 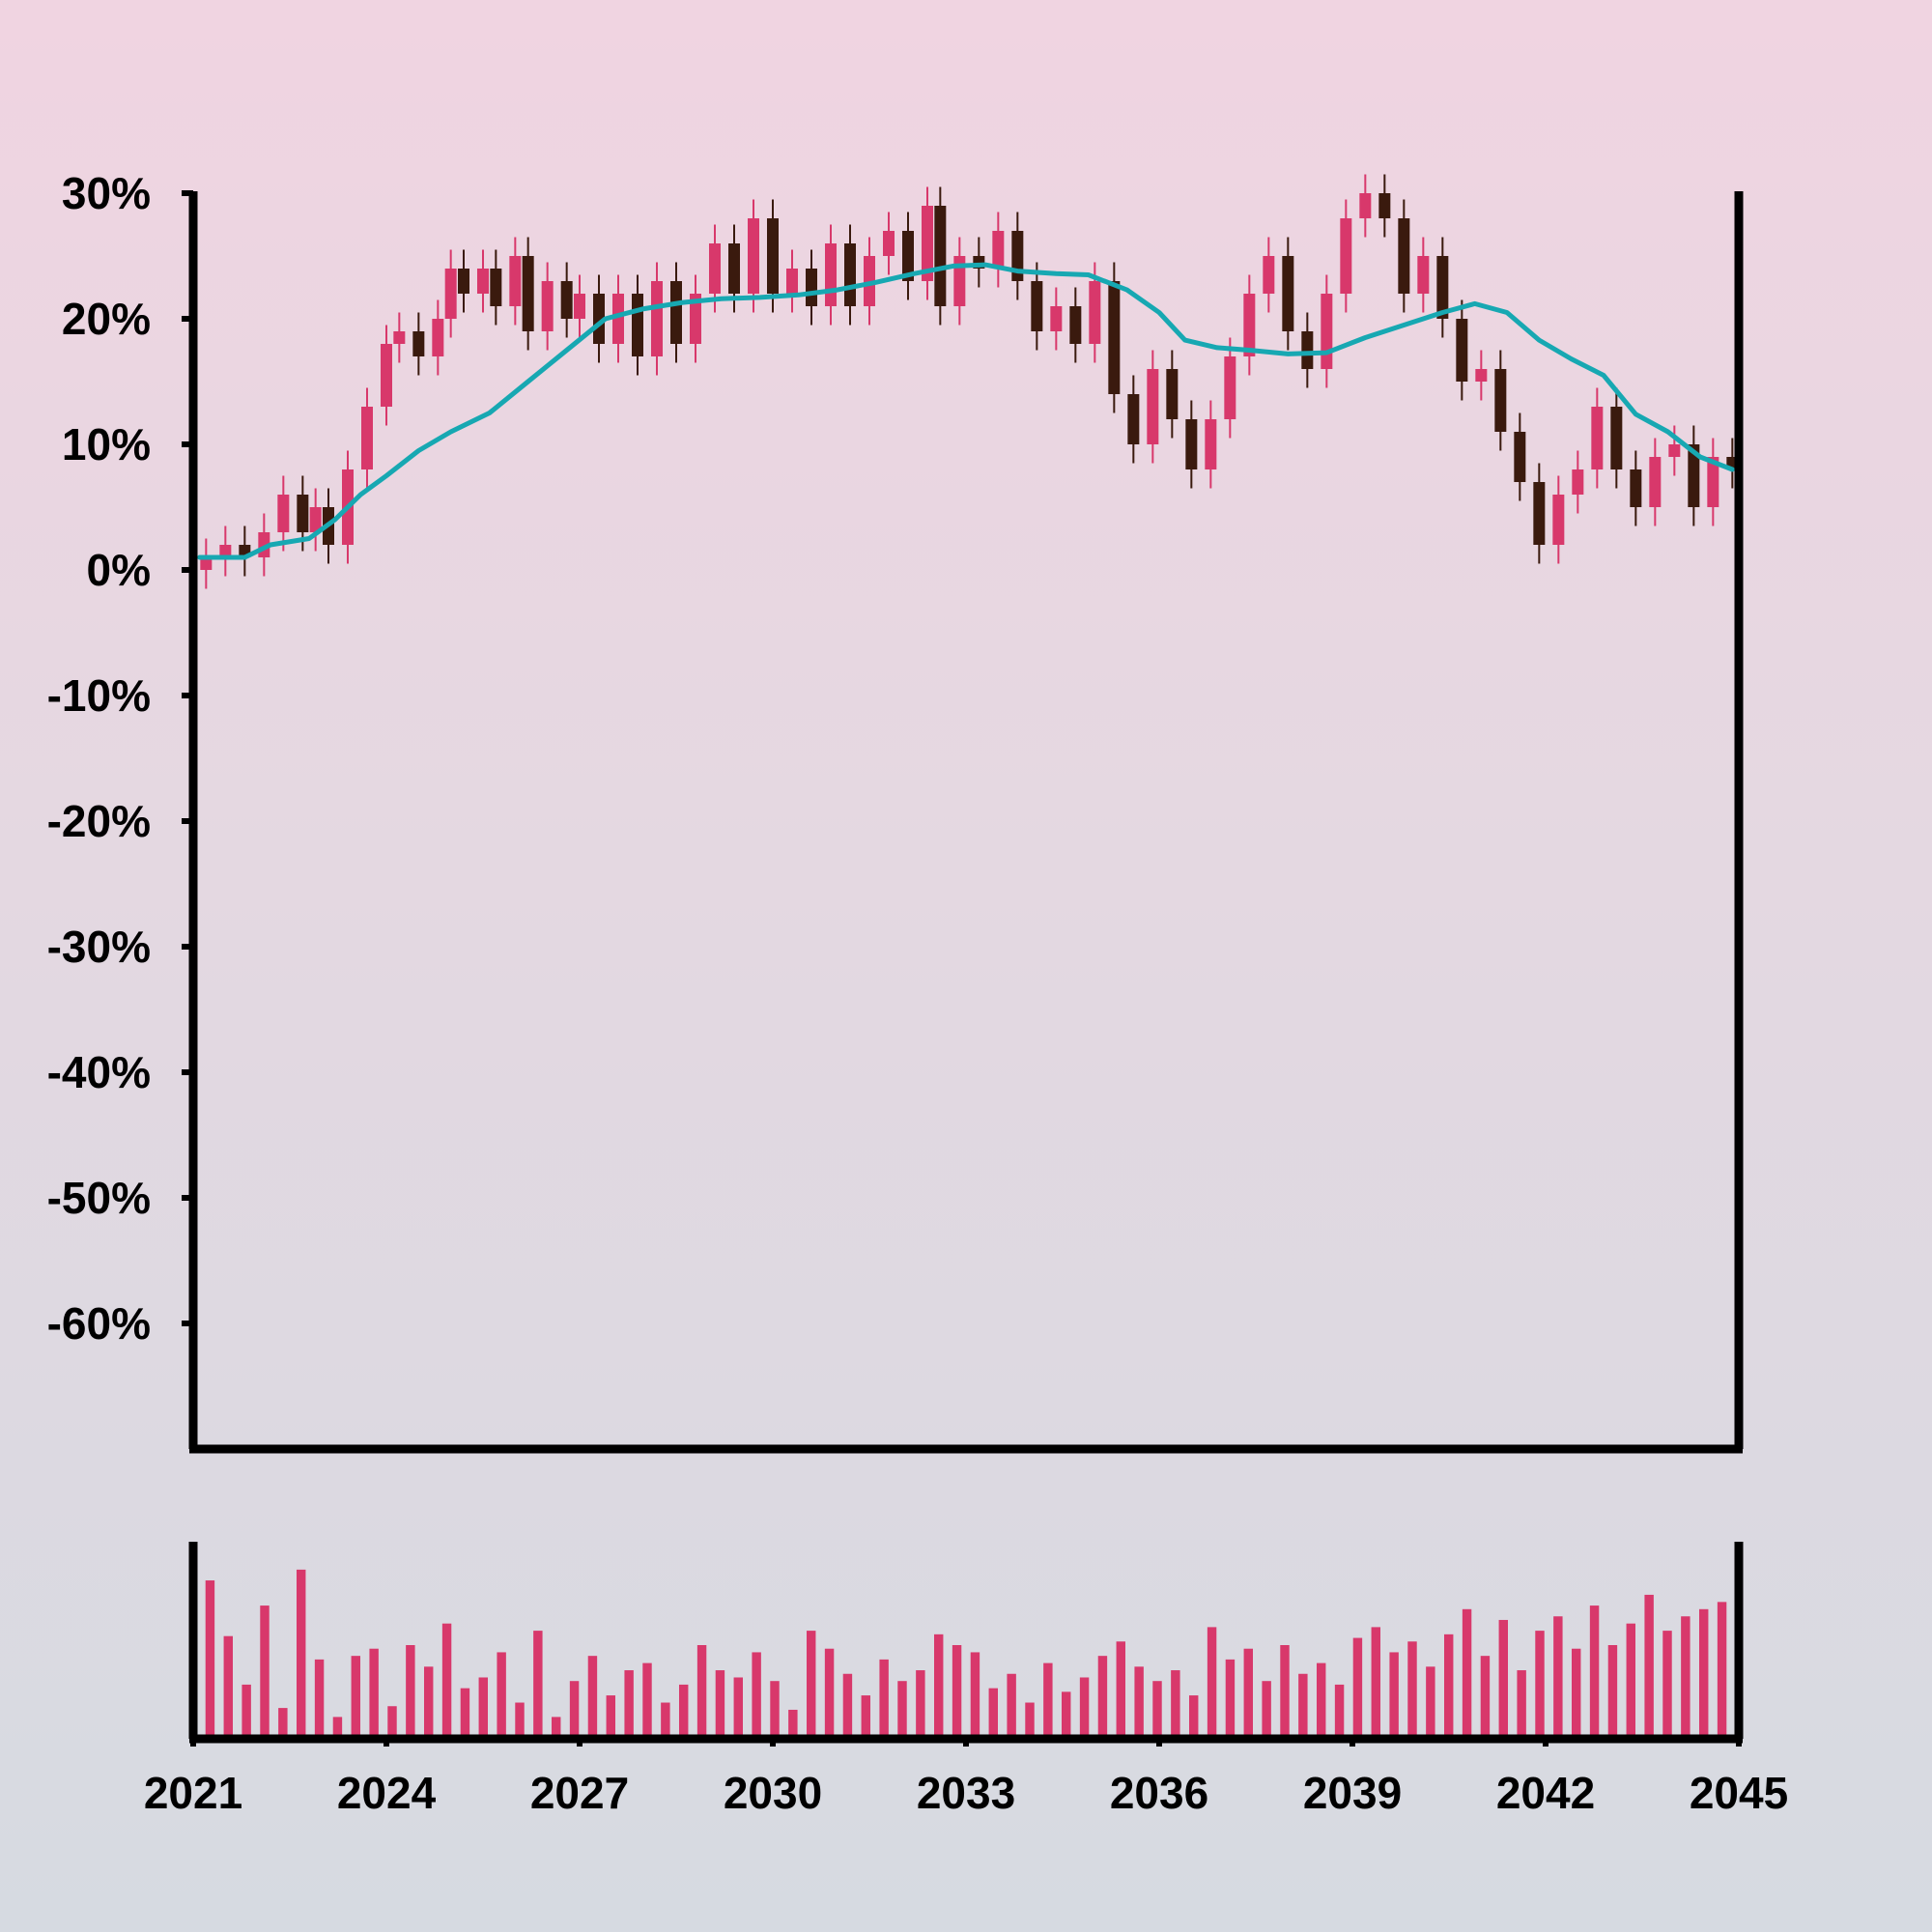 What do you see at coordinates (387, 1793) in the screenshot?
I see `x-tick-label: 2024` at bounding box center [387, 1793].